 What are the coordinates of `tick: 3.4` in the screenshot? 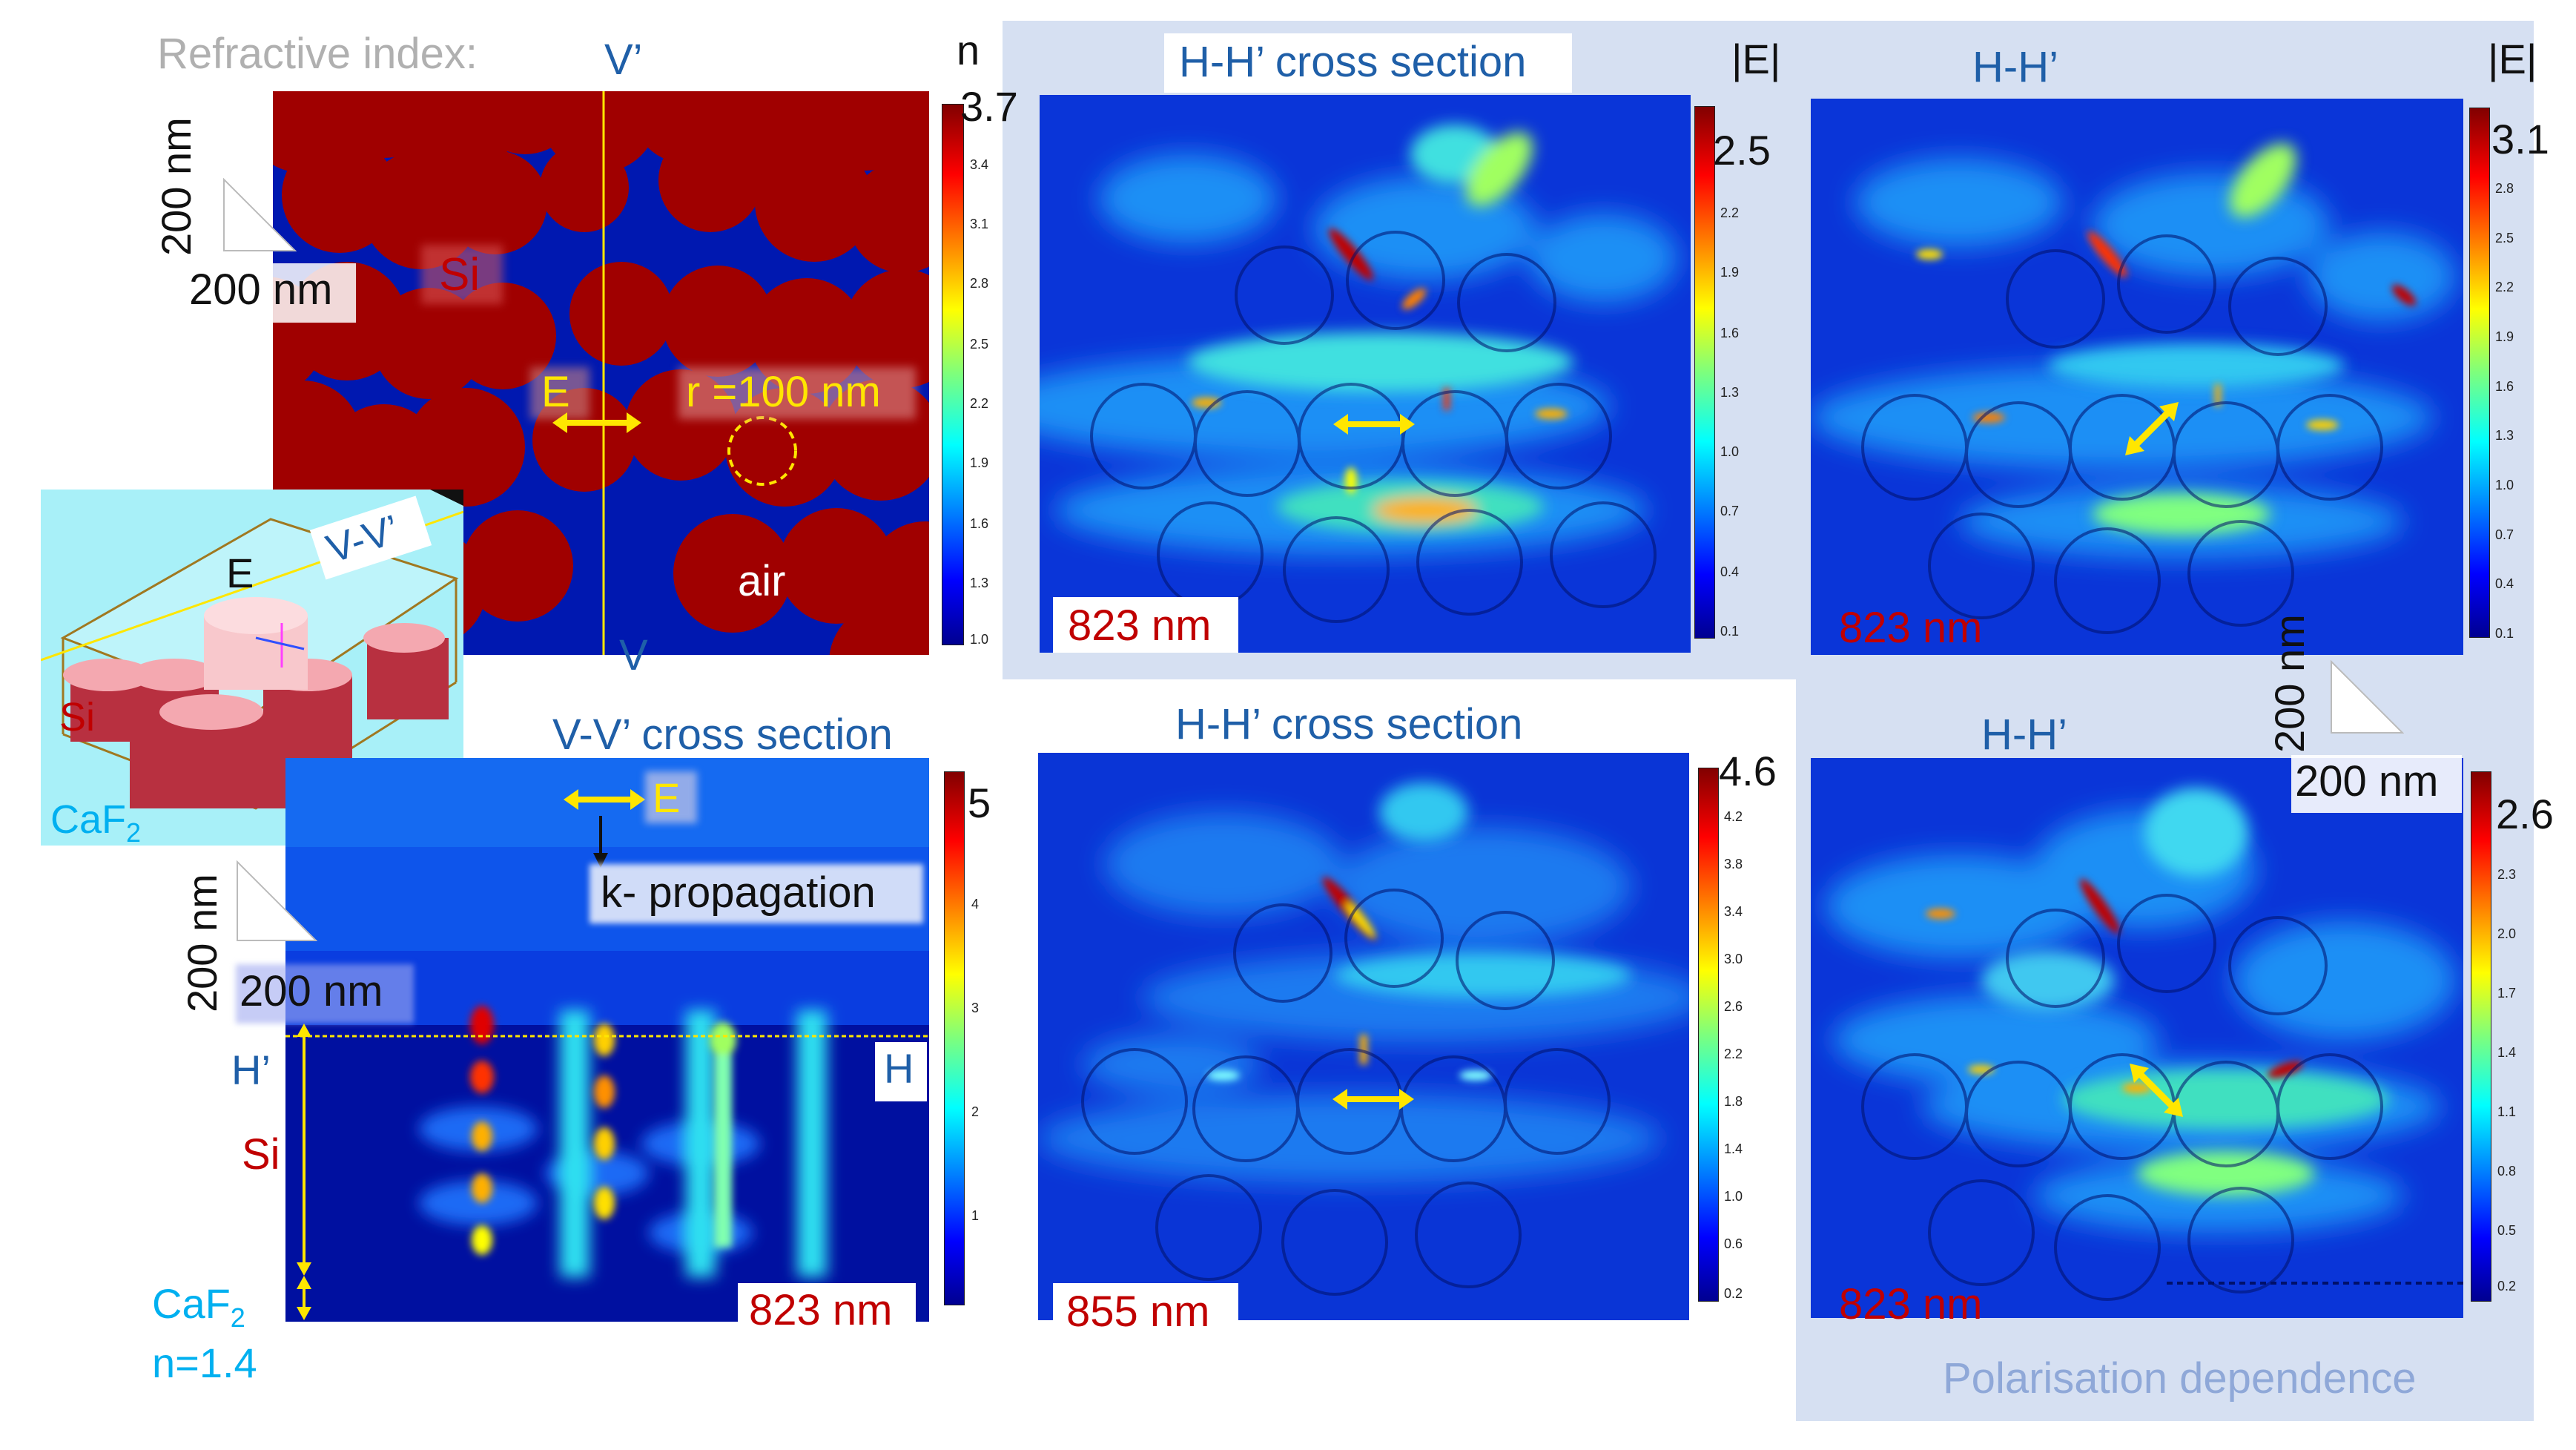 It's located at (979, 164).